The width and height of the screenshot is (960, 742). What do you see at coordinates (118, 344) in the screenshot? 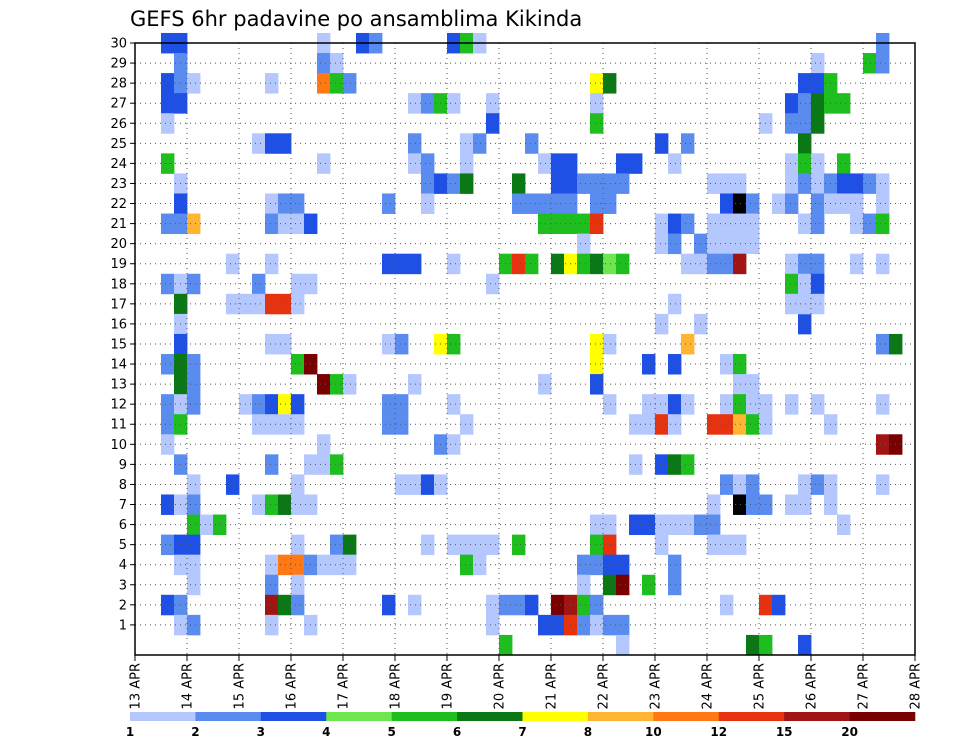
I see `y-tick-label: 15` at bounding box center [118, 344].